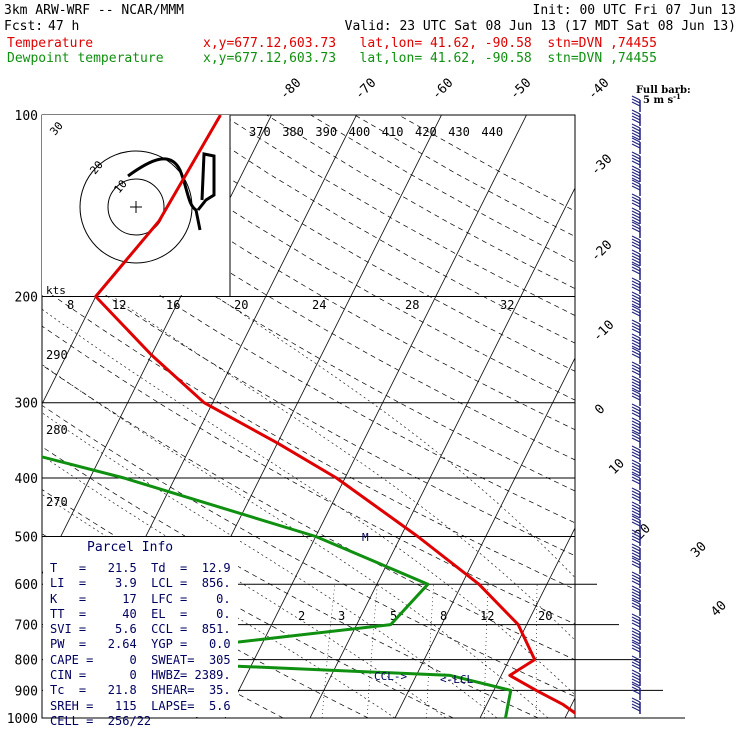 The width and height of the screenshot is (740, 740). I want to click on barb-legend-title: Full barb:, so click(663, 90).